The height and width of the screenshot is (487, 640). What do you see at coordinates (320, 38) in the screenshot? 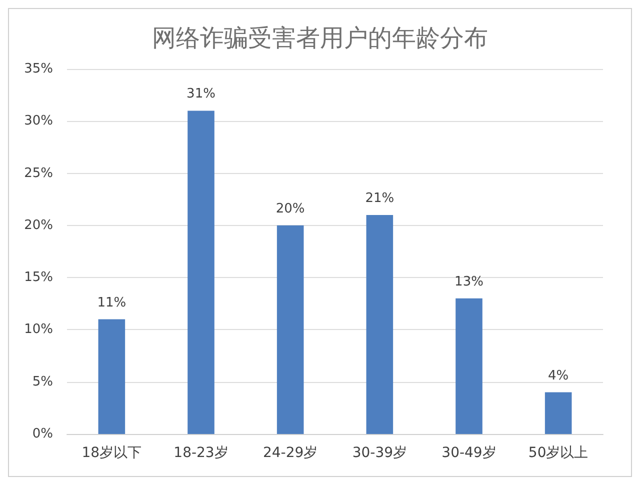
I see `chart-title: 网络诈骗受害者用户的年龄分布` at bounding box center [320, 38].